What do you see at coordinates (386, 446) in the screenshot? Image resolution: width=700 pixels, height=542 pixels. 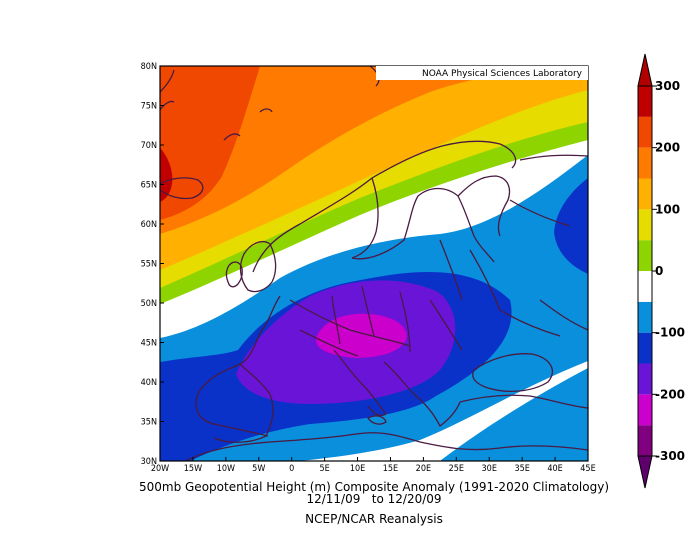 I see `north-africa` at bounding box center [386, 446].